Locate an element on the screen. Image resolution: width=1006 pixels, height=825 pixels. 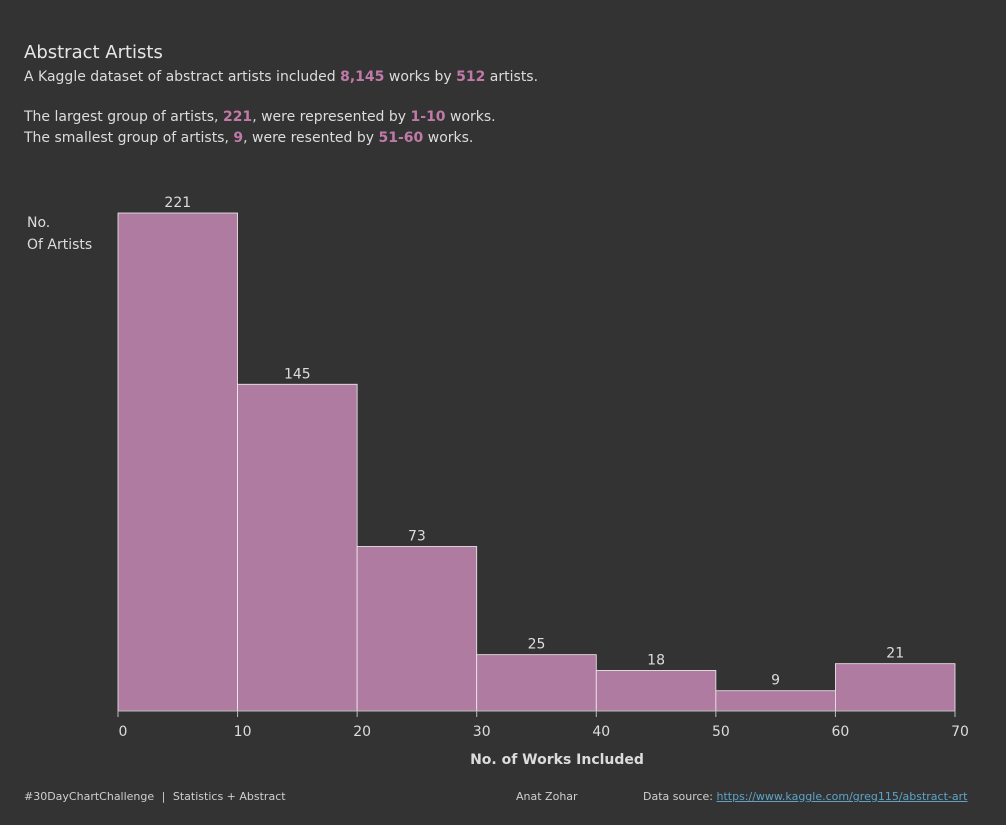
summary-line-3-pre: The smallest group of artists, is located at coordinates (129, 138).